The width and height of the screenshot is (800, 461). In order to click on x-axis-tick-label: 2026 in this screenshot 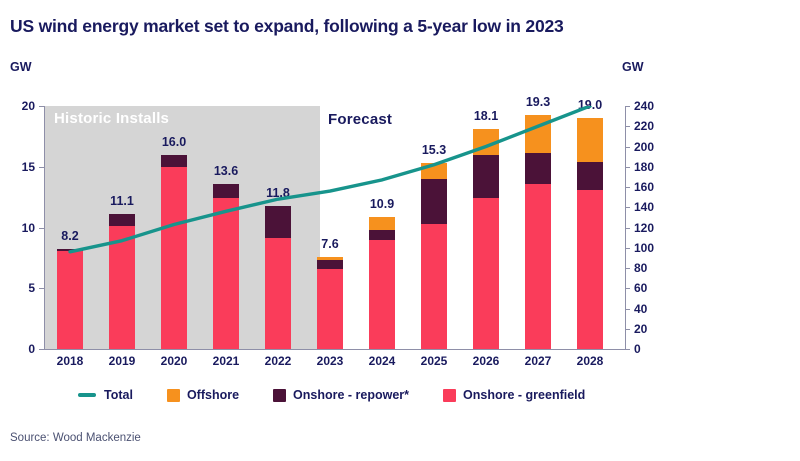, I will do `click(486, 361)`.